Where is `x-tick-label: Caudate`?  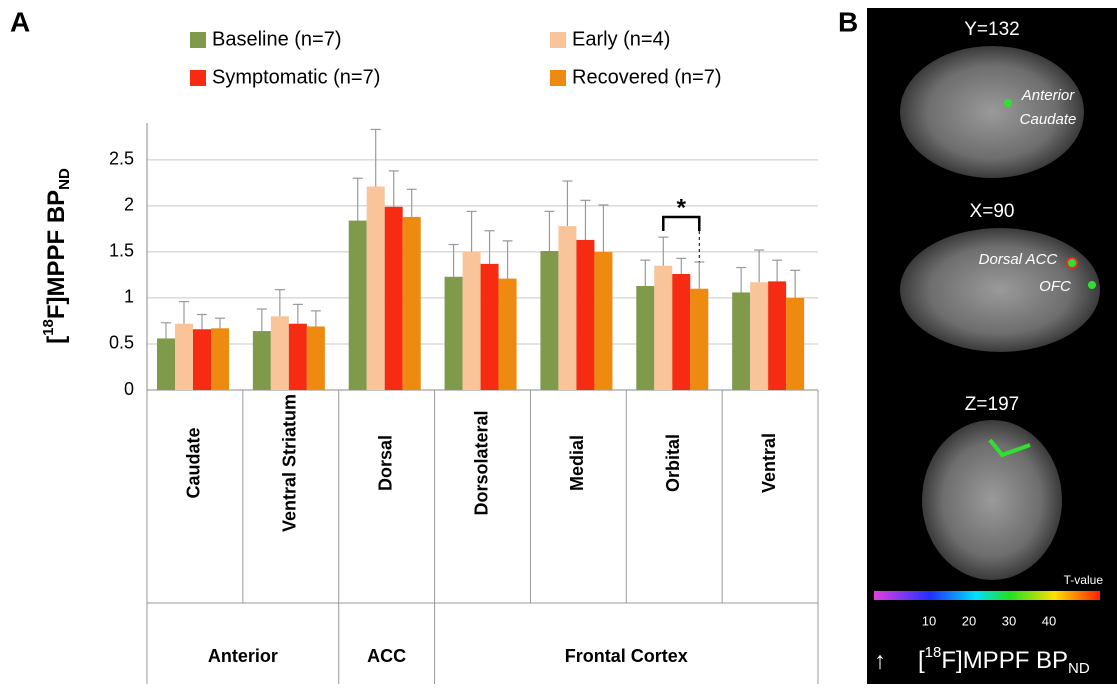
x-tick-label: Caudate is located at coordinates (194, 462).